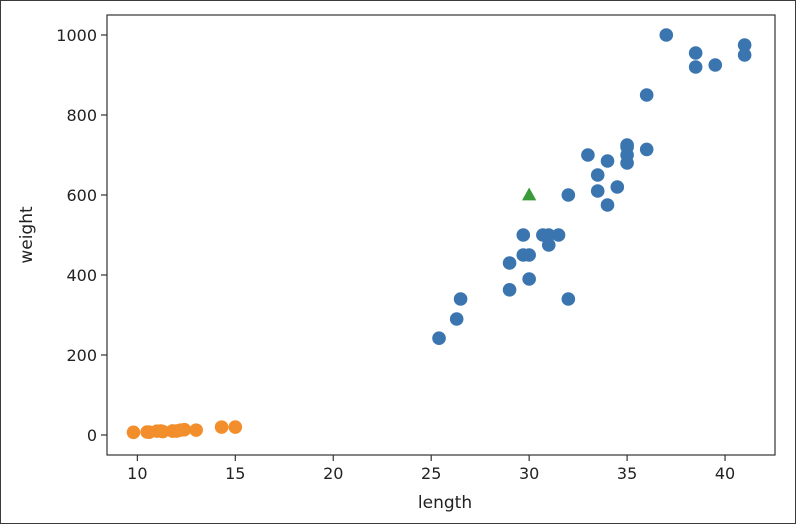 The width and height of the screenshot is (796, 524). I want to click on x-axis-label: length, so click(445, 503).